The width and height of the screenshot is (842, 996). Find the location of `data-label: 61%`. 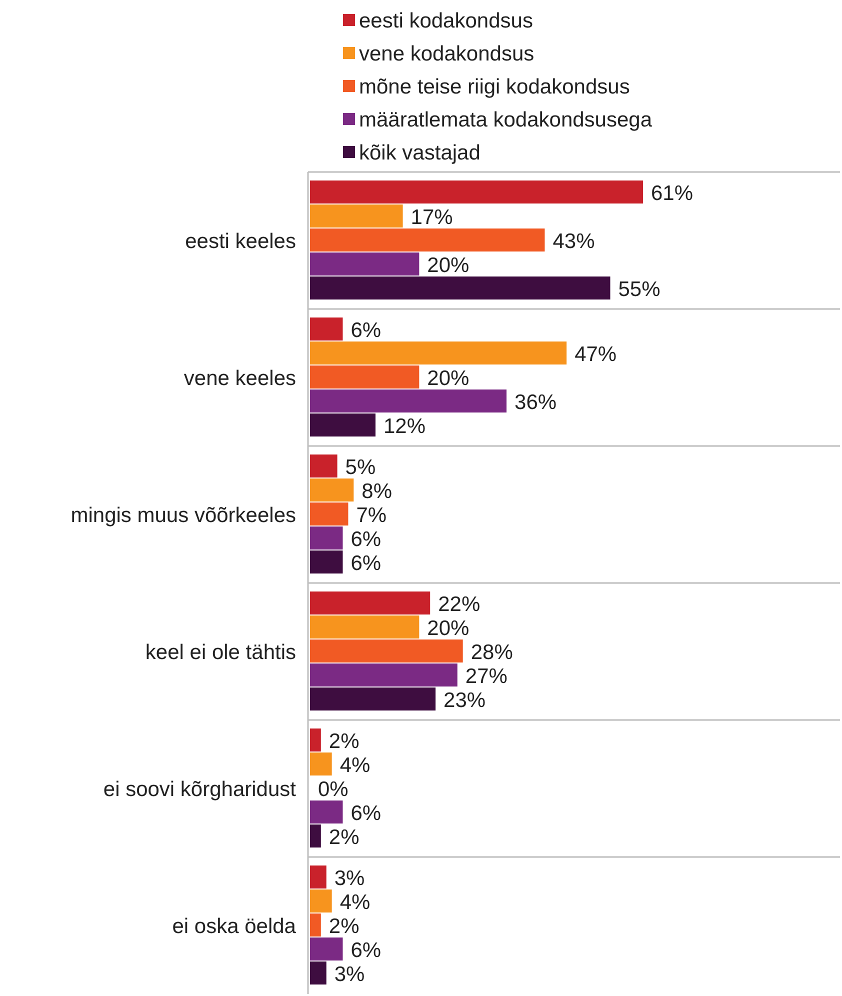

data-label: 61% is located at coordinates (672, 193).